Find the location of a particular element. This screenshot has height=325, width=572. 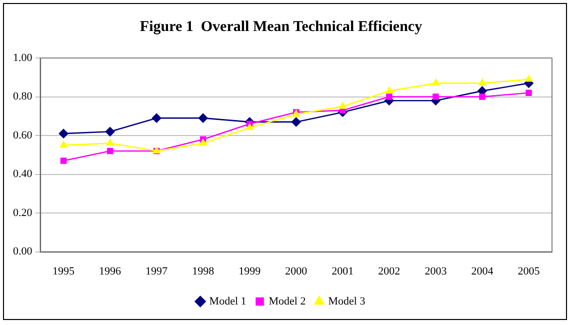

x-tick-label: 2005 is located at coordinates (529, 271).